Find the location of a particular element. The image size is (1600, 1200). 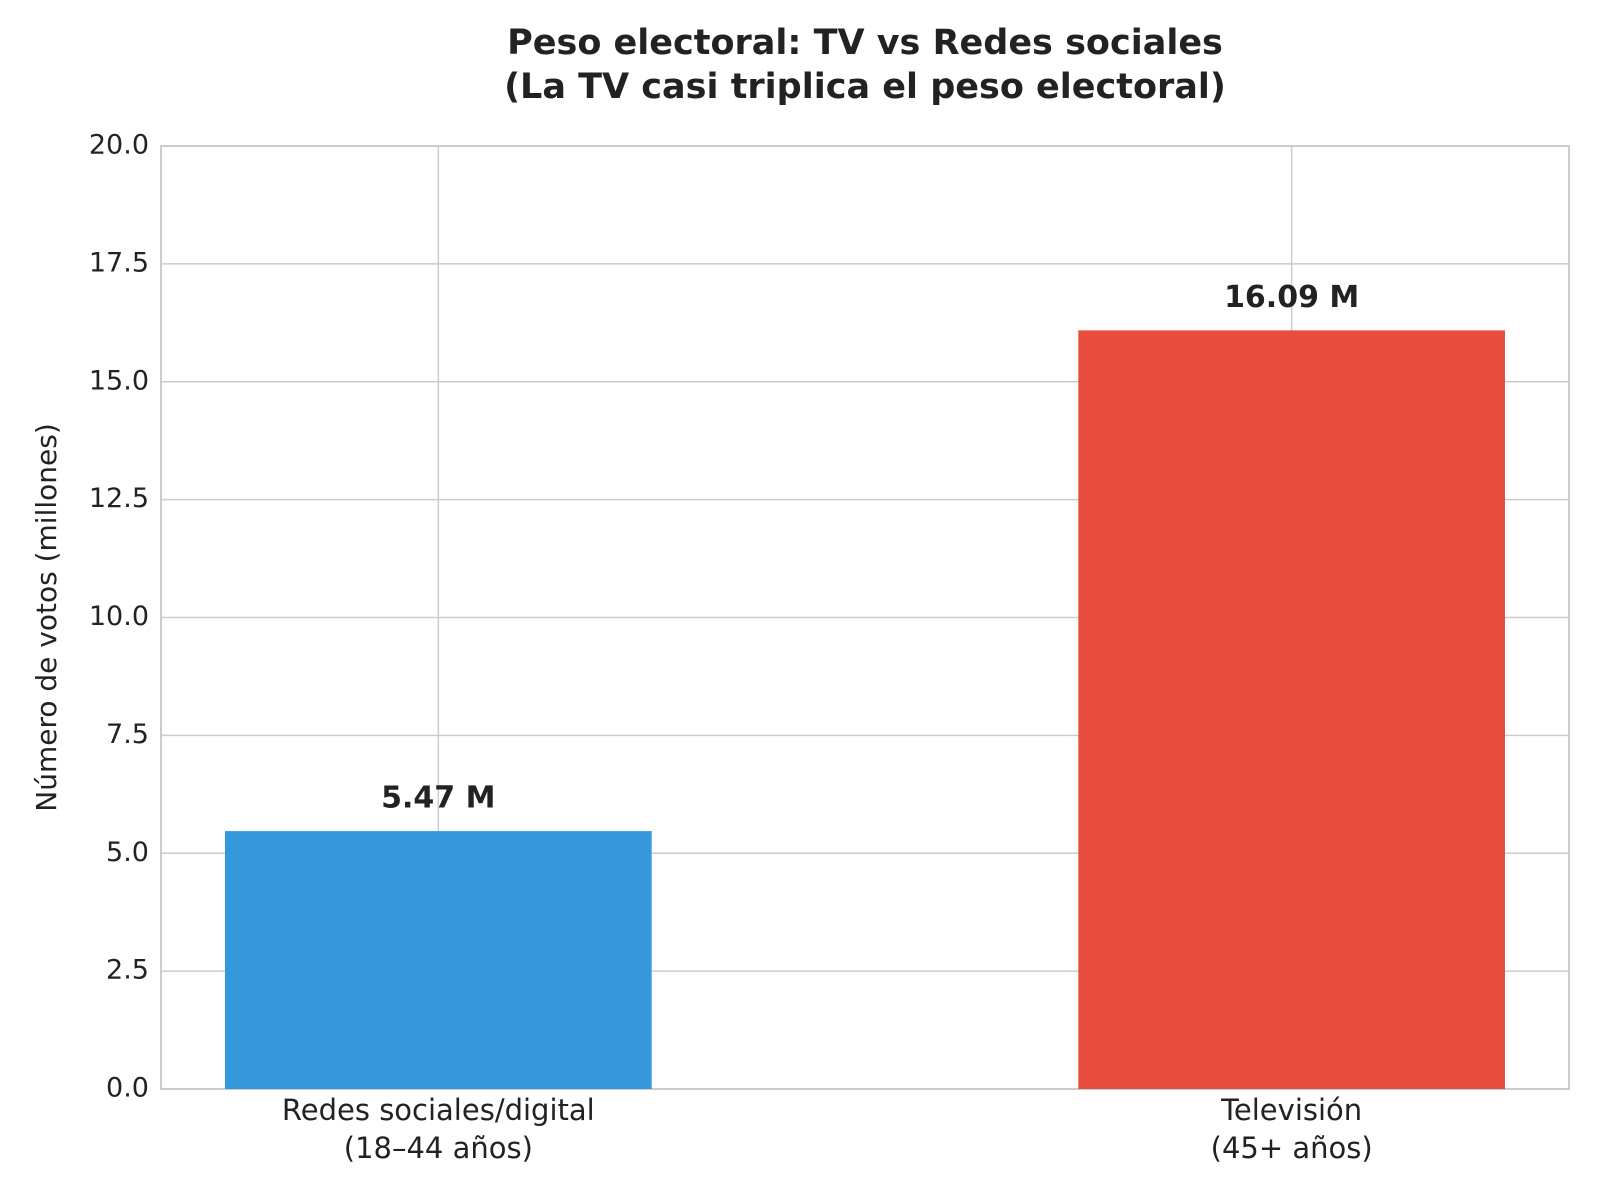

y-tick-label: 12.5 is located at coordinates (119, 498).